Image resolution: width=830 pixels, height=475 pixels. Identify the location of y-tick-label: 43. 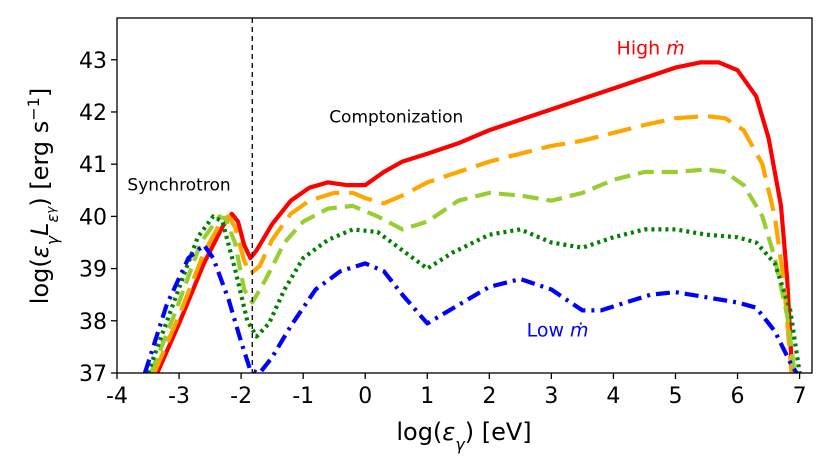
(93, 61).